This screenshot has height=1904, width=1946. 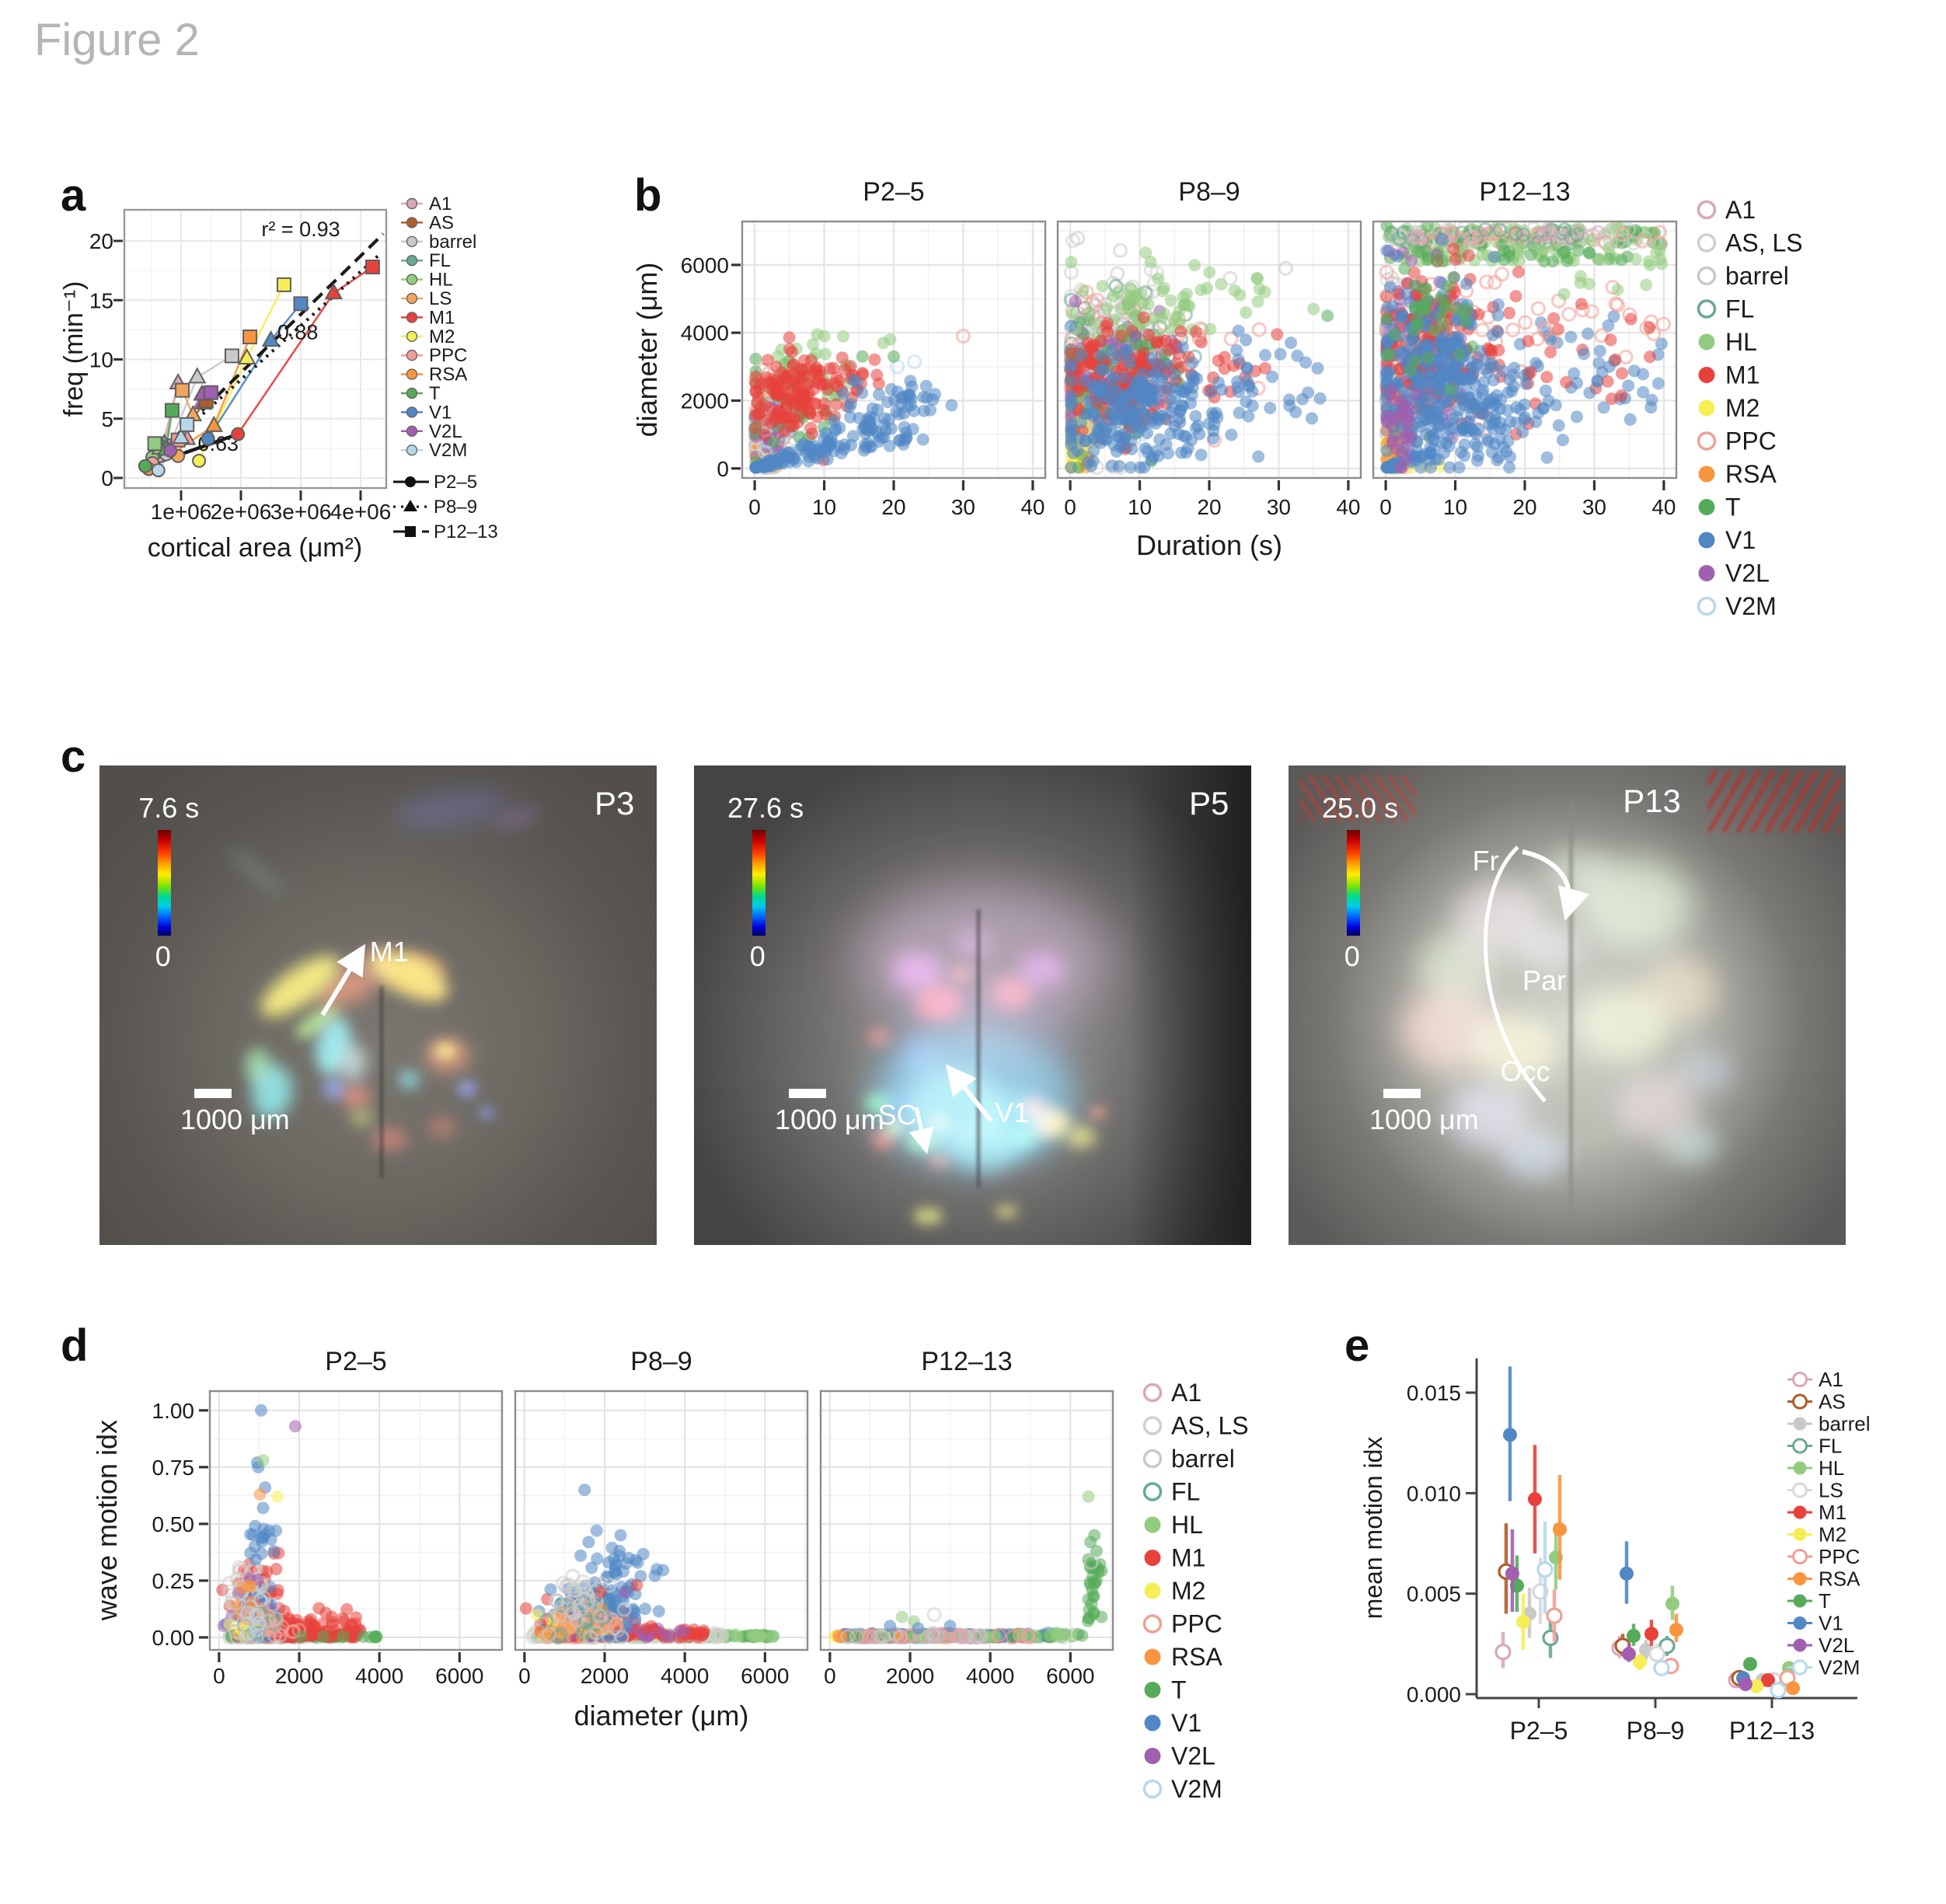 I want to click on photo-P3: 7.6 s 0 P3 1000 μm M1, so click(x=378, y=1005).